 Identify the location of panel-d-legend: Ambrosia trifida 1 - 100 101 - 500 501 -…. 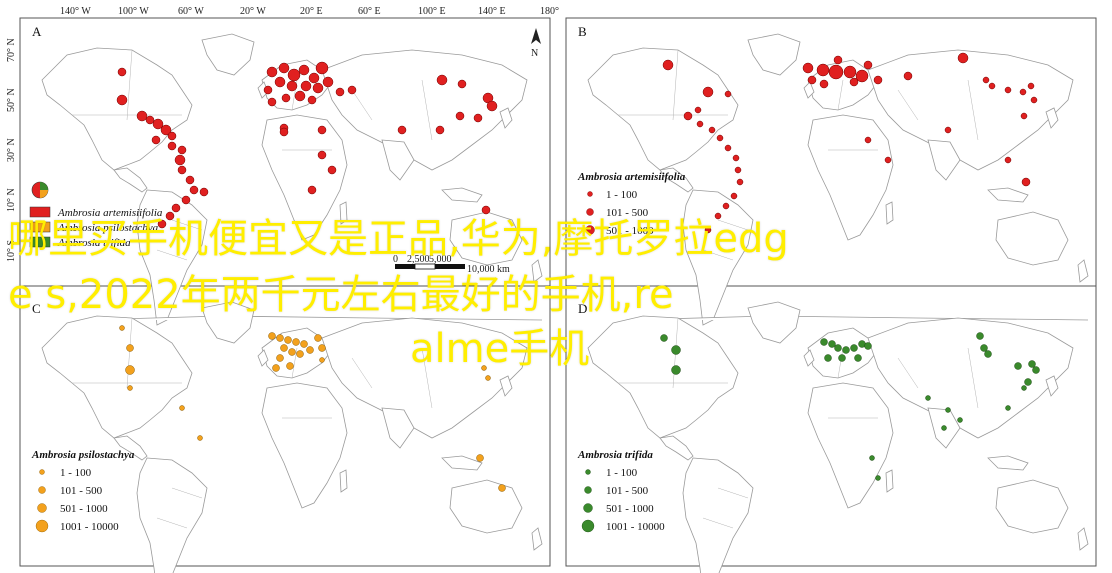
(621, 491).